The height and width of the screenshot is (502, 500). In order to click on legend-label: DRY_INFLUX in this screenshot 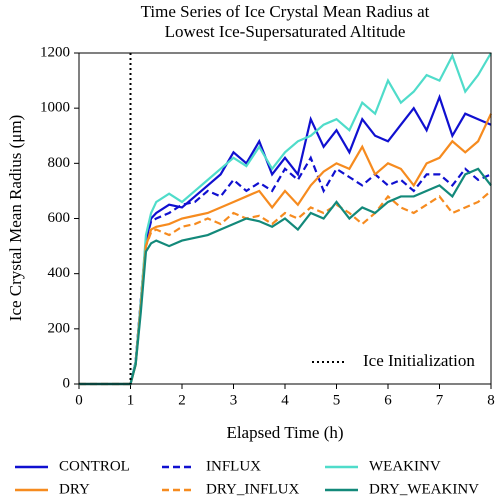, I will do `click(253, 489)`.